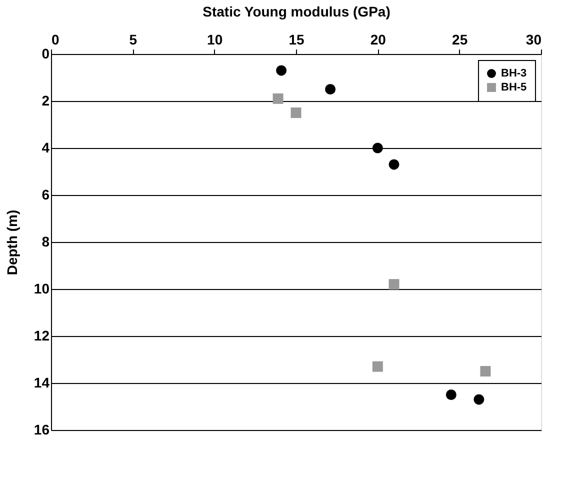 The height and width of the screenshot is (477, 587). I want to click on legend-label: BH-5, so click(514, 88).